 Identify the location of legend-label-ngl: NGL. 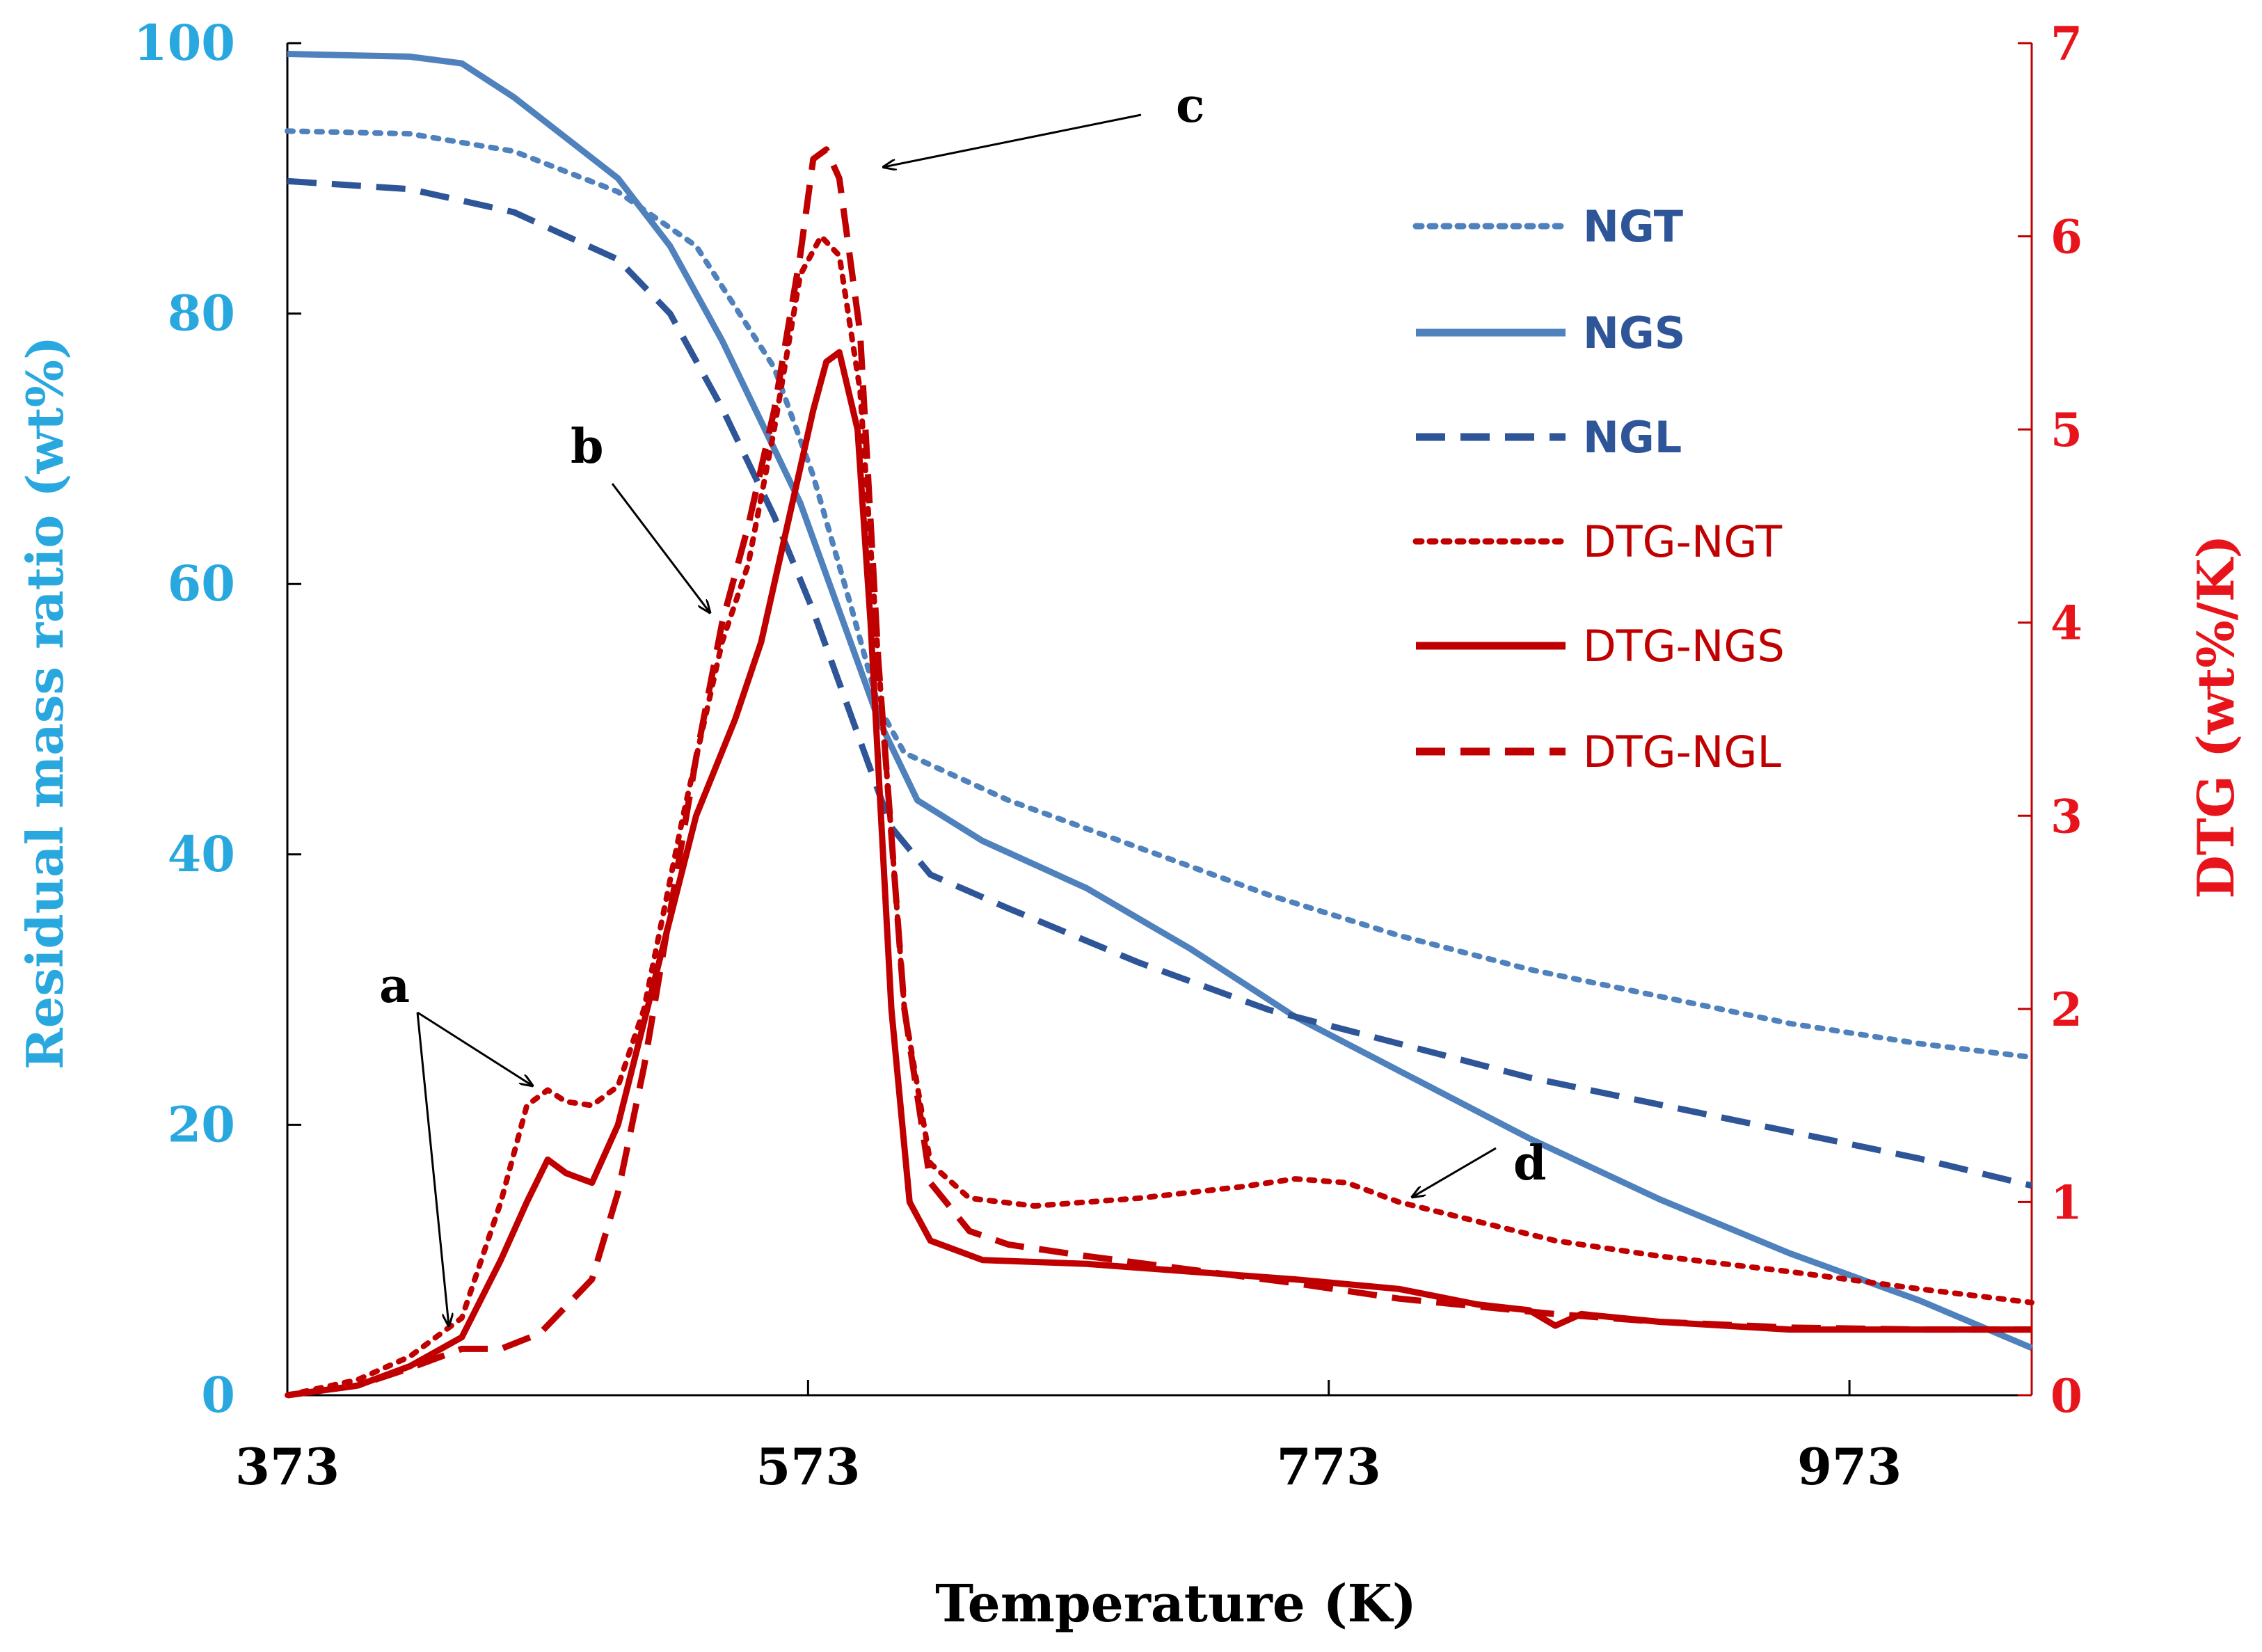
(1633, 437).